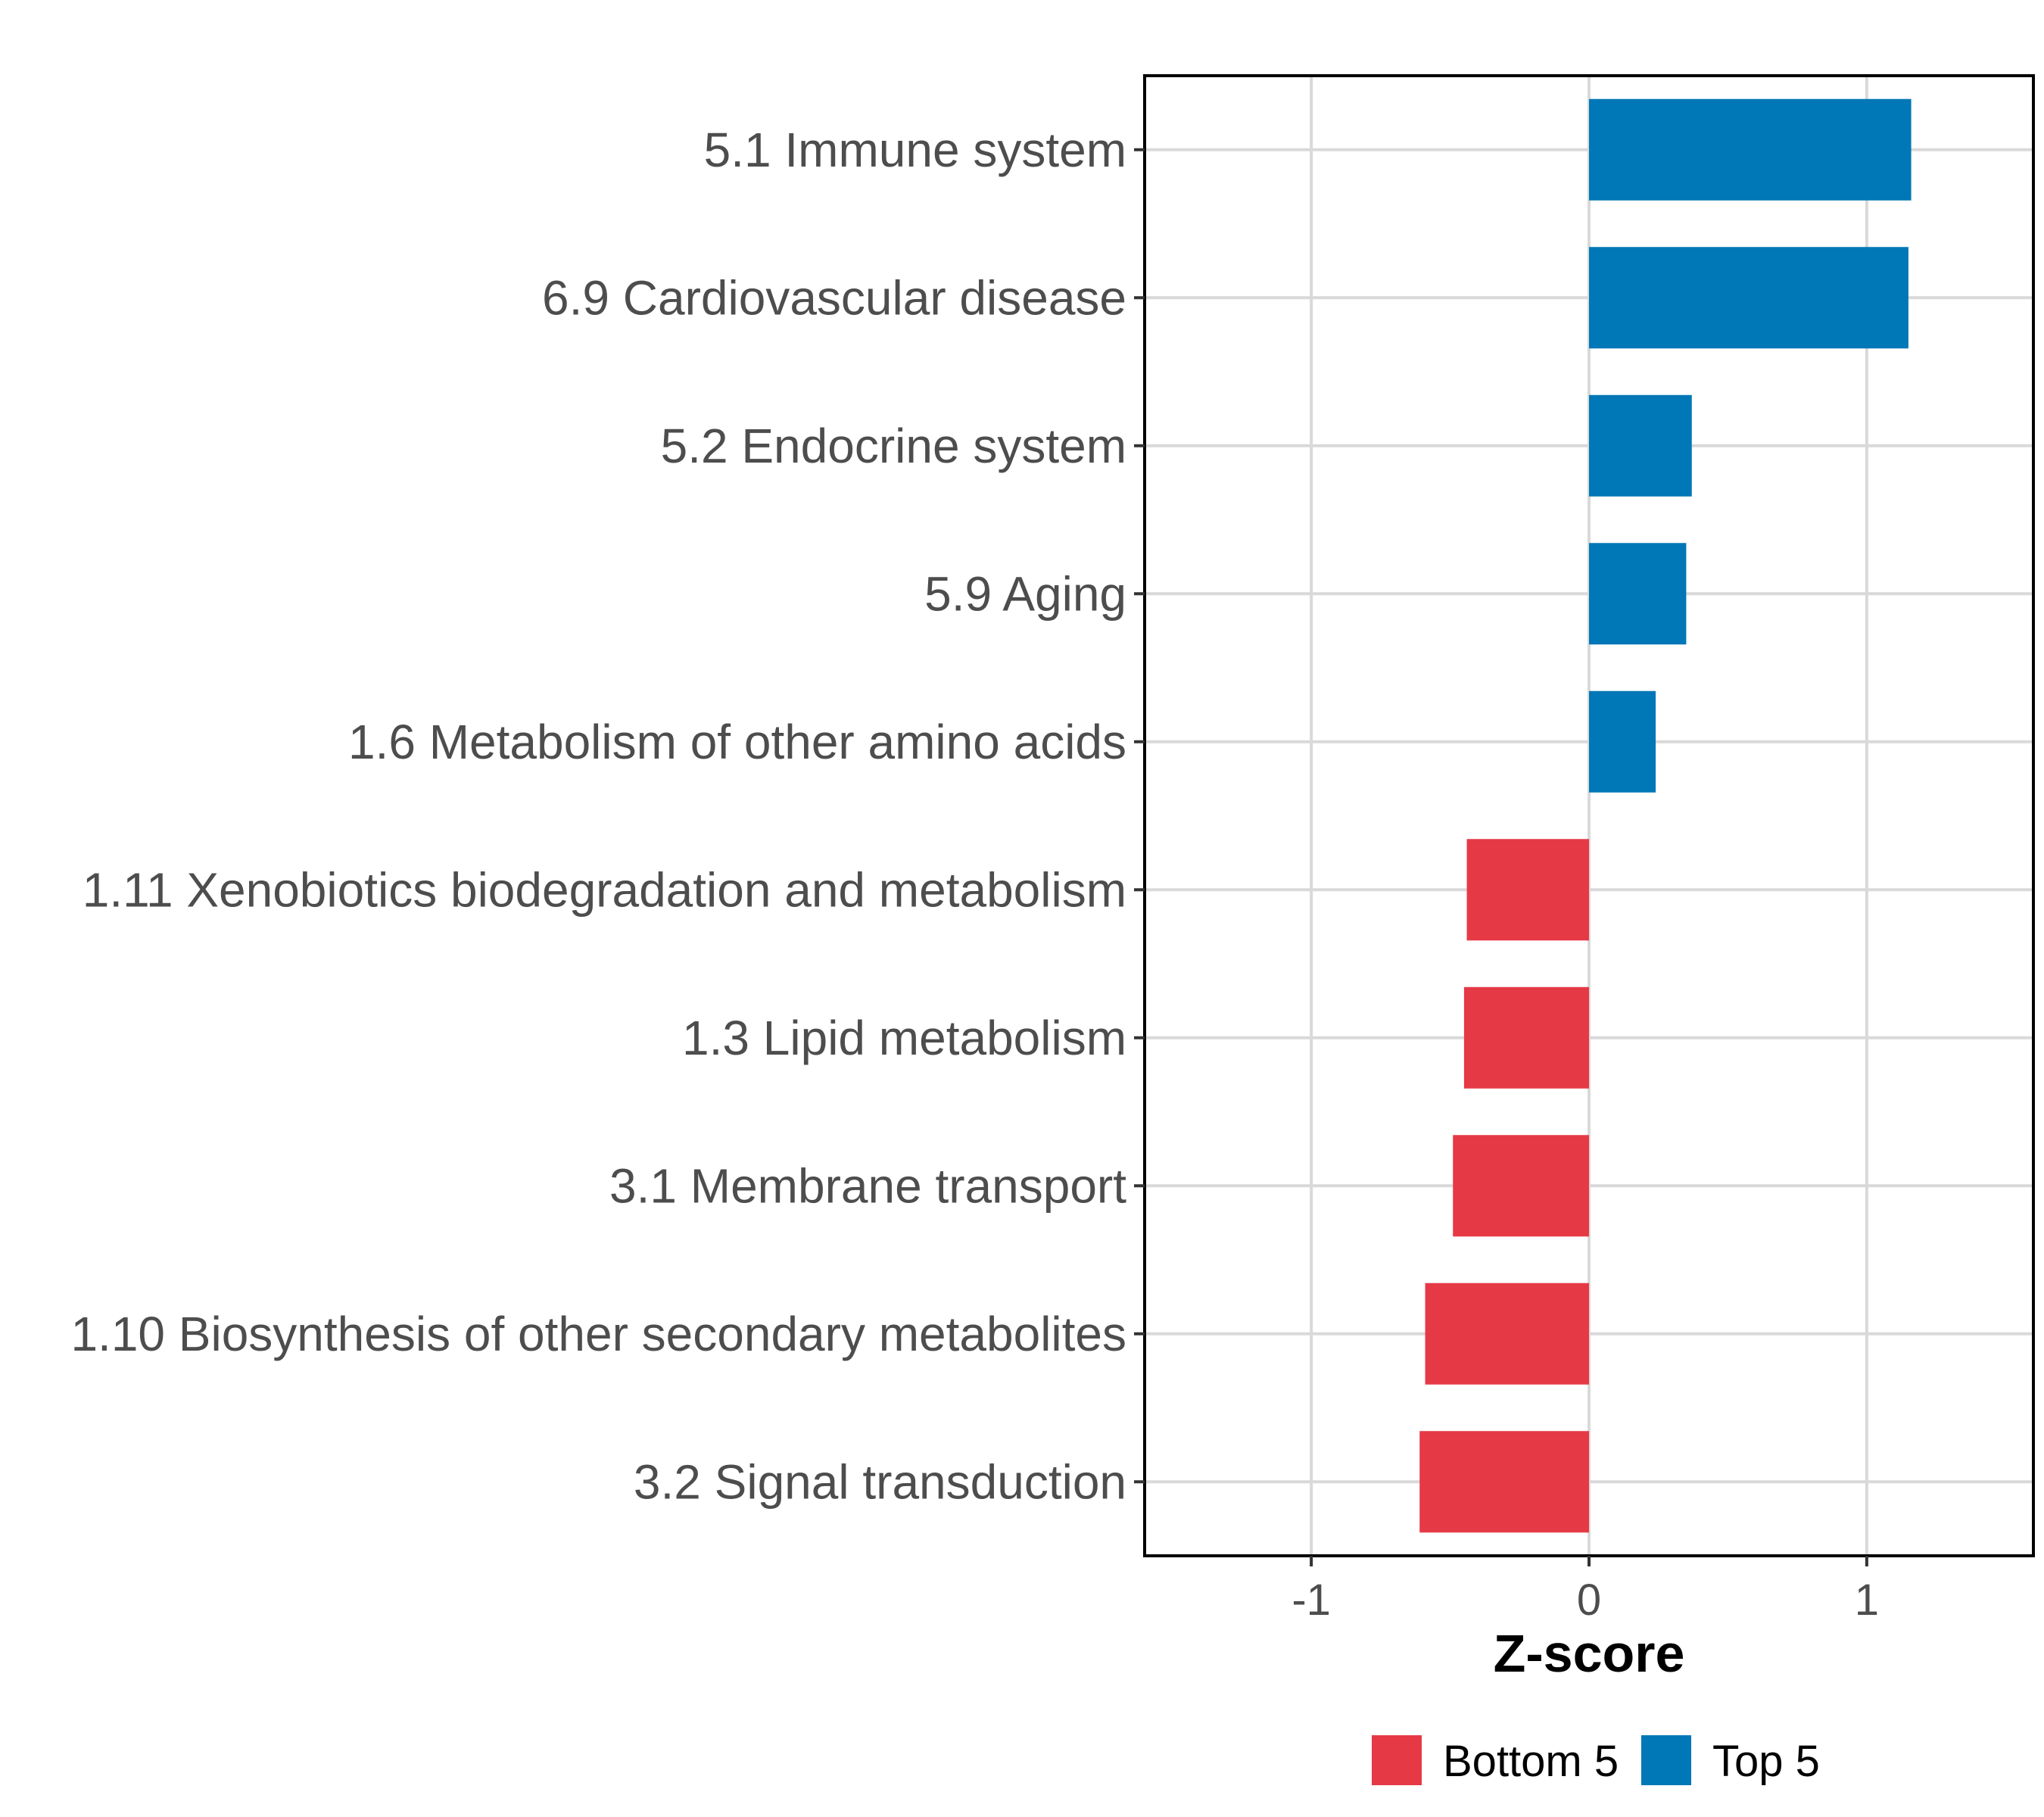 Image resolution: width=2044 pixels, height=1817 pixels. I want to click on x-tick-label: -1, so click(1311, 1600).